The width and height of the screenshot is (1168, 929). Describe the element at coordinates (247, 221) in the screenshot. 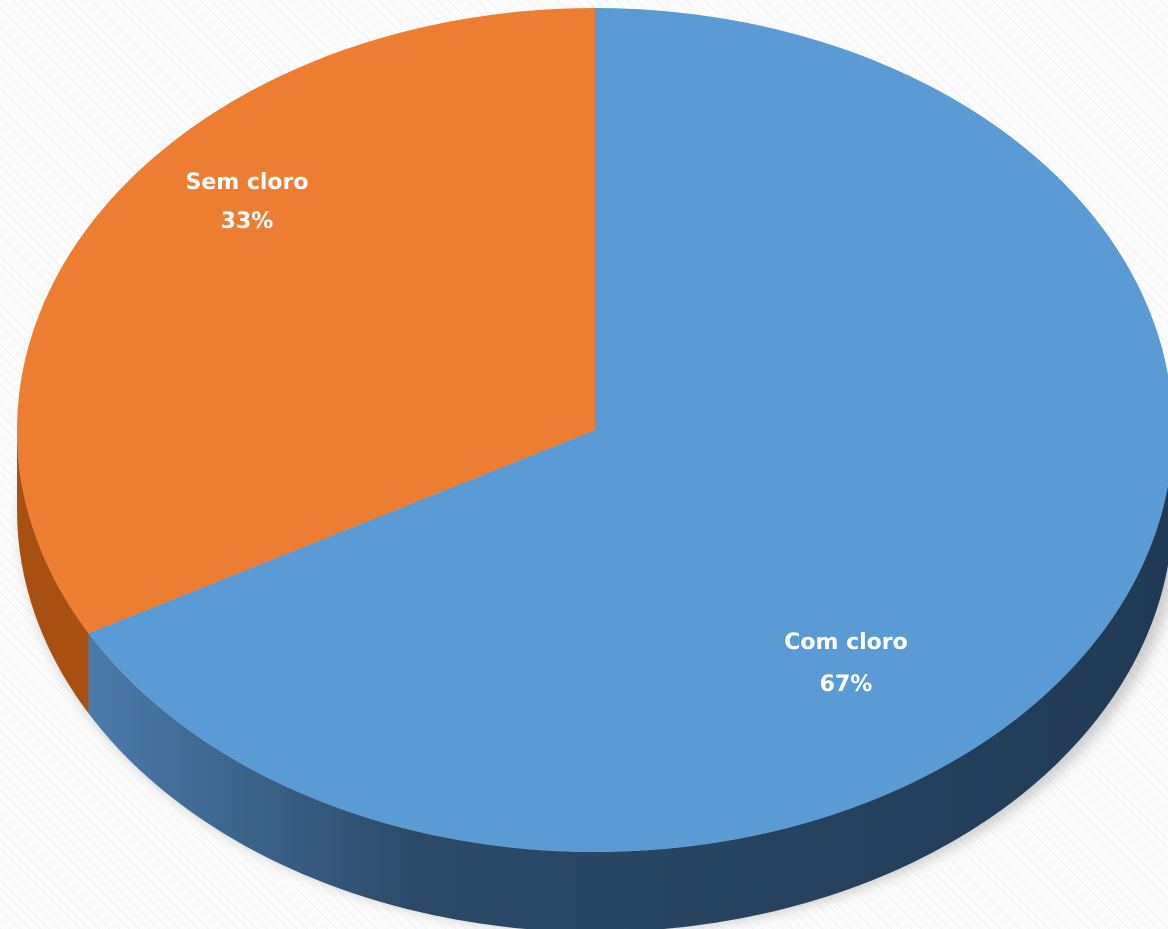

I see `slice-percent-sem-cloro: 33%` at that location.